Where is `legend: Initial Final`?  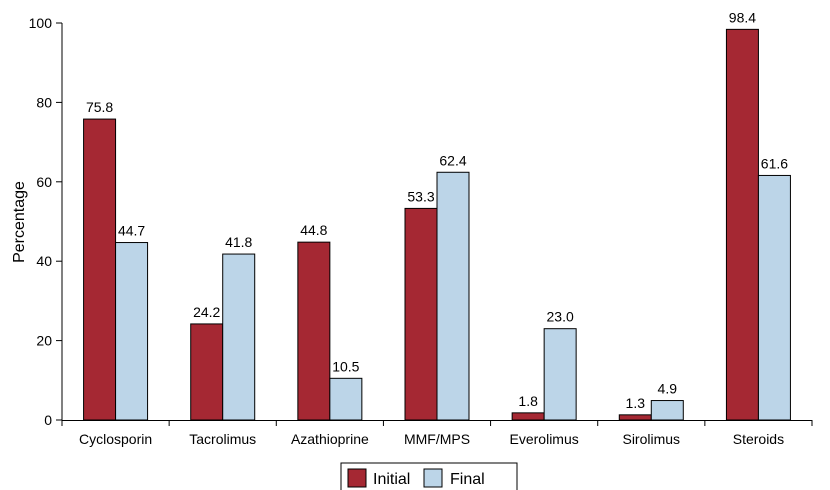
legend: Initial Final is located at coordinates (429, 476).